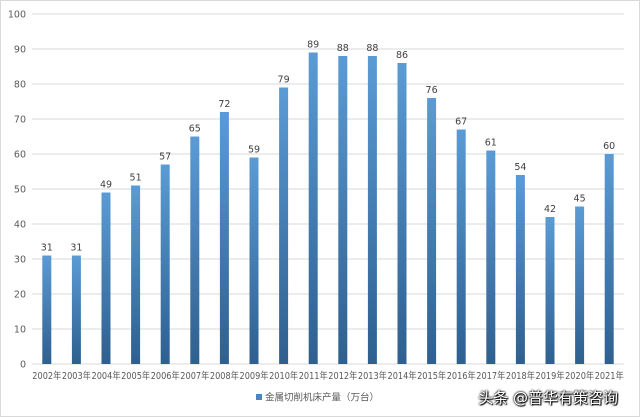 The height and width of the screenshot is (417, 640). What do you see at coordinates (313, 45) in the screenshot?
I see `data-label: 89` at bounding box center [313, 45].